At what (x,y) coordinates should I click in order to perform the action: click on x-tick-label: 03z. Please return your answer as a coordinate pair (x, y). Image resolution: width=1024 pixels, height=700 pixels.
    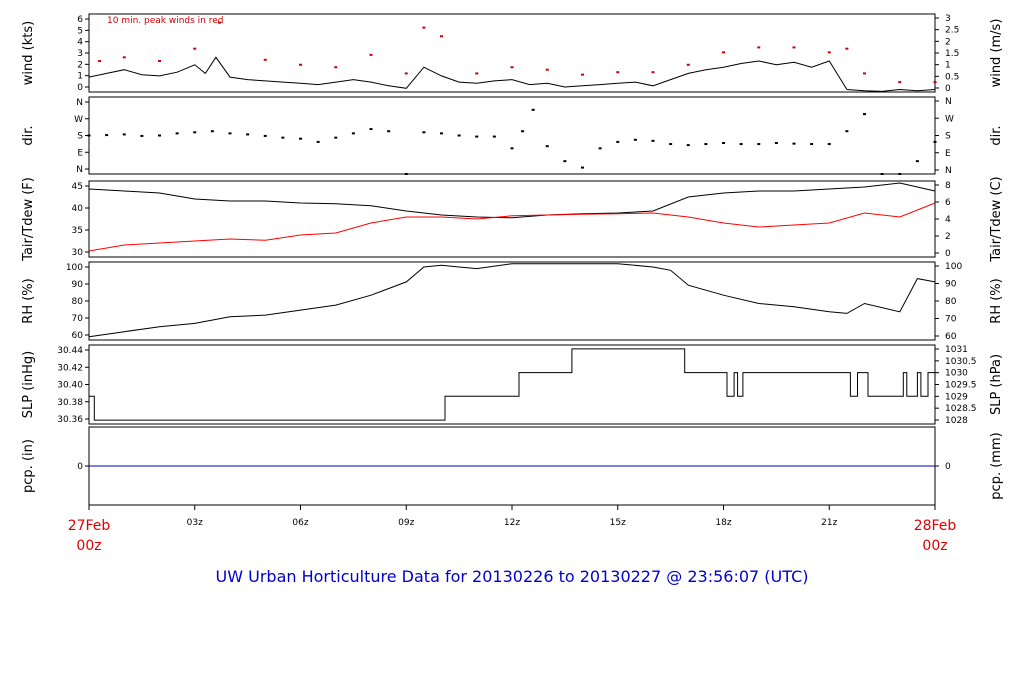
    Looking at the image, I should click on (195, 523).